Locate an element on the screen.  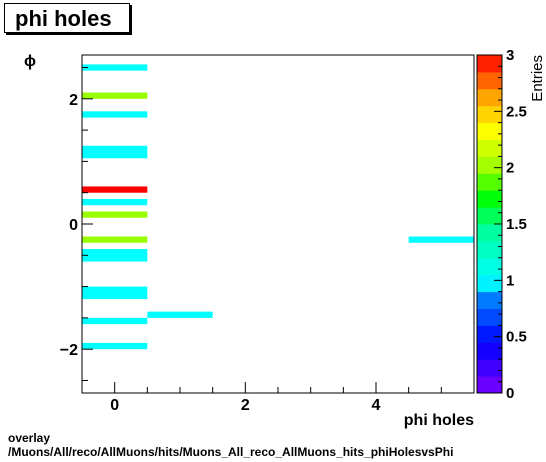
x-tick-label: 4 is located at coordinates (376, 405).